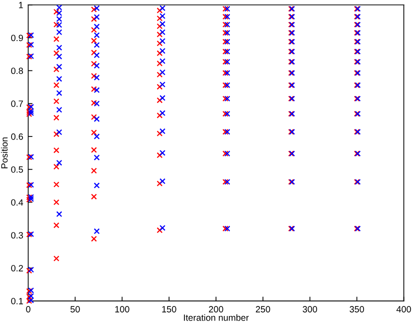 This screenshot has width=415, height=325. What do you see at coordinates (403, 309) in the screenshot?
I see `x-tick-label: 400` at bounding box center [403, 309].